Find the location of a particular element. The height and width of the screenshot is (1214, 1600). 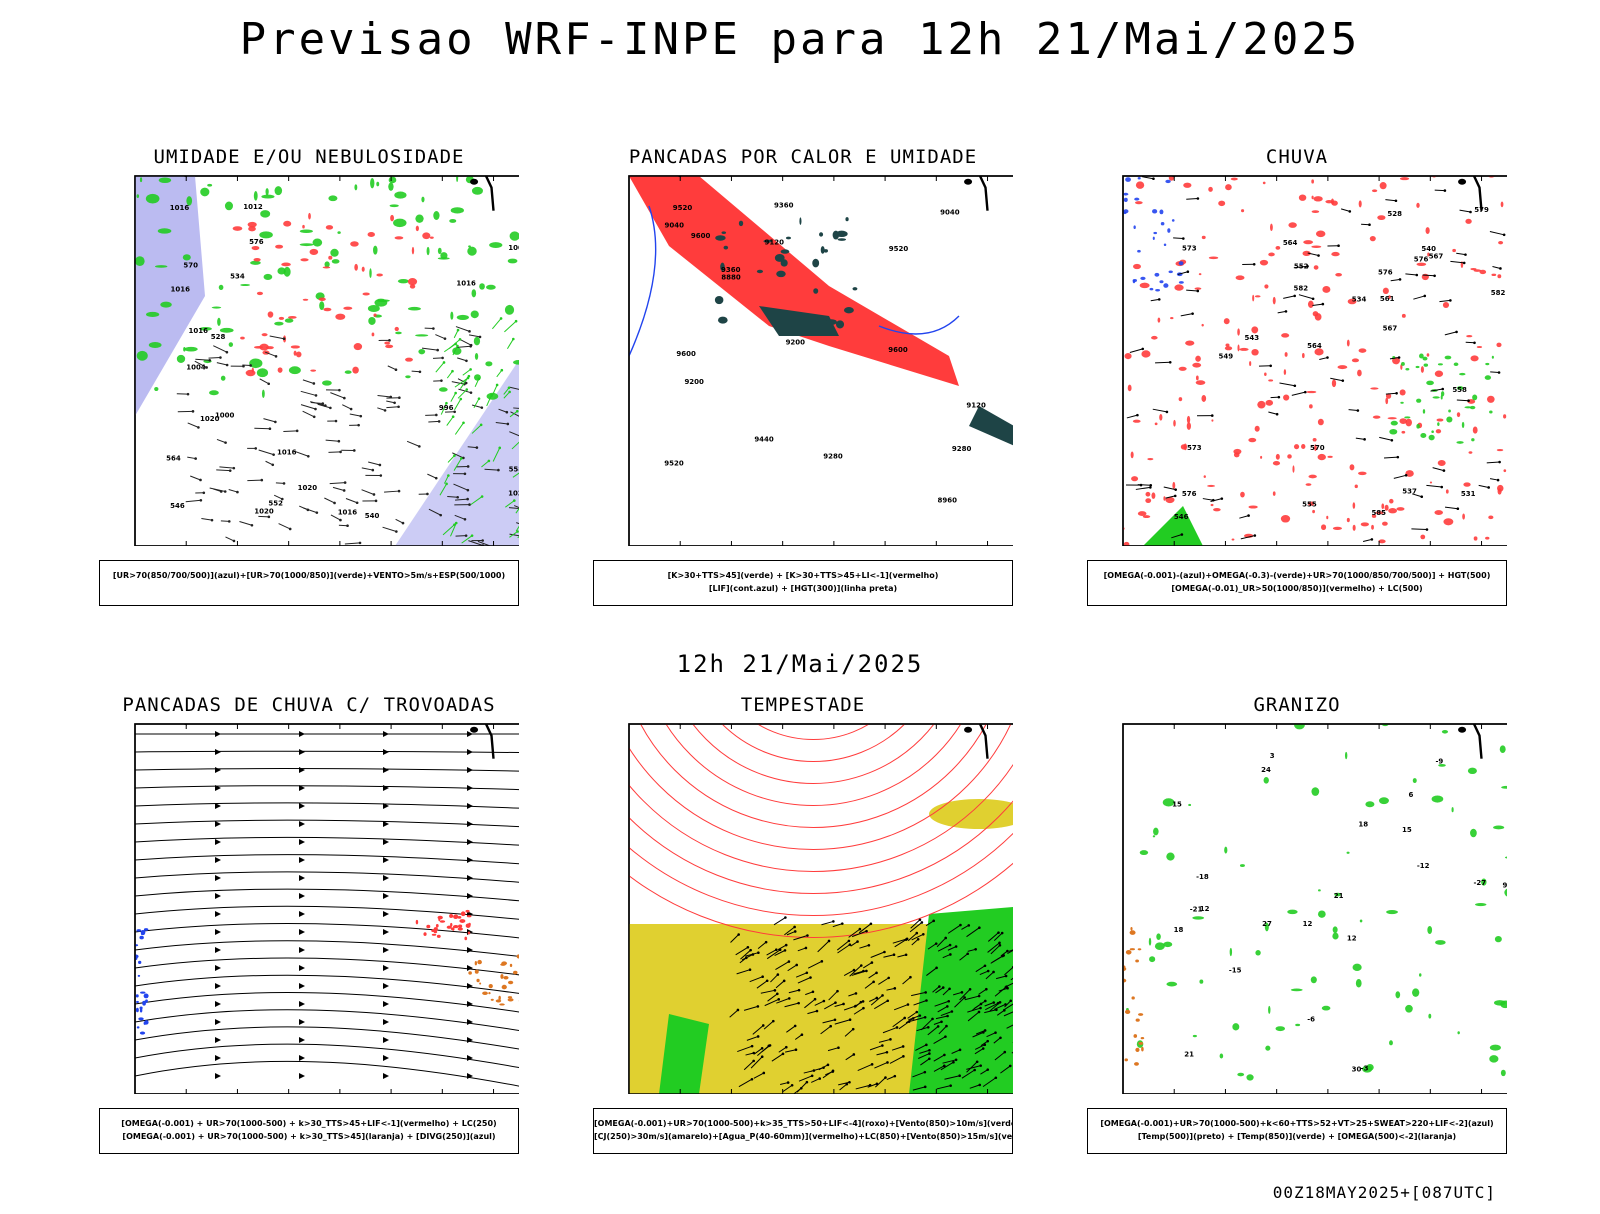

contour-label: 1000 is located at coordinates (225, 416).